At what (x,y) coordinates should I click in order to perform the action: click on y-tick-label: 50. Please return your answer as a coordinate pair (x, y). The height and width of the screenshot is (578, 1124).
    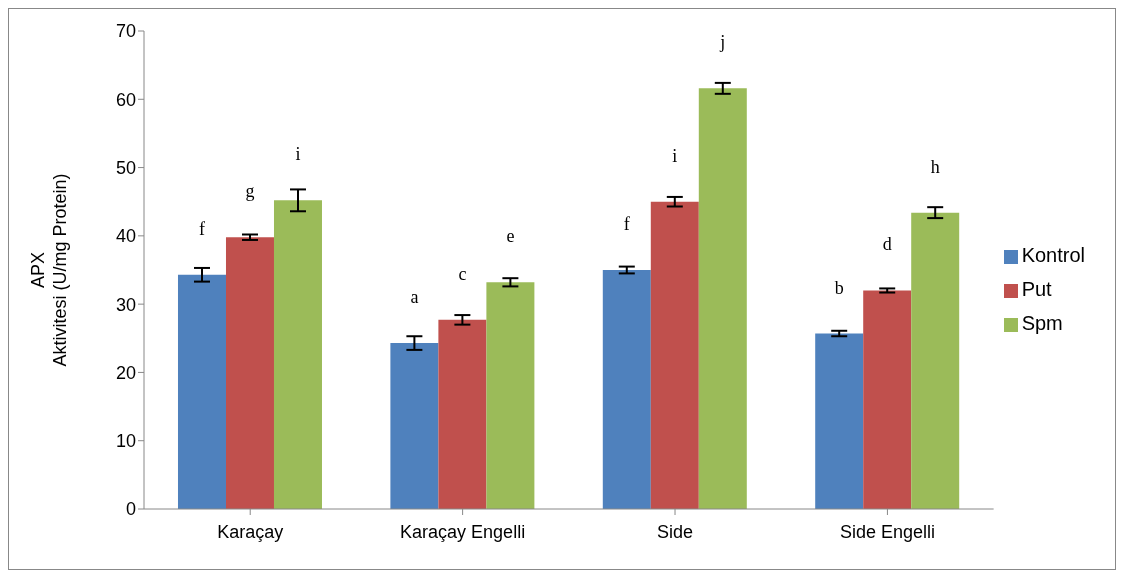
    Looking at the image, I should click on (125, 167).